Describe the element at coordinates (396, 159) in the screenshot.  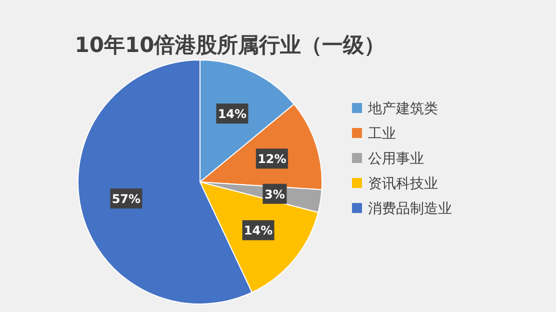
I see `legend-label: 公用事业` at that location.